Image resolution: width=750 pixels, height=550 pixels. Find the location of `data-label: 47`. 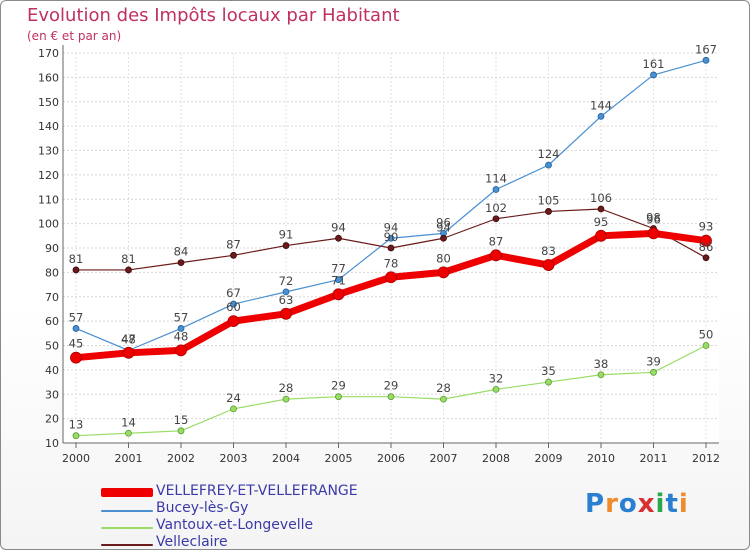

data-label: 47 is located at coordinates (128, 339).